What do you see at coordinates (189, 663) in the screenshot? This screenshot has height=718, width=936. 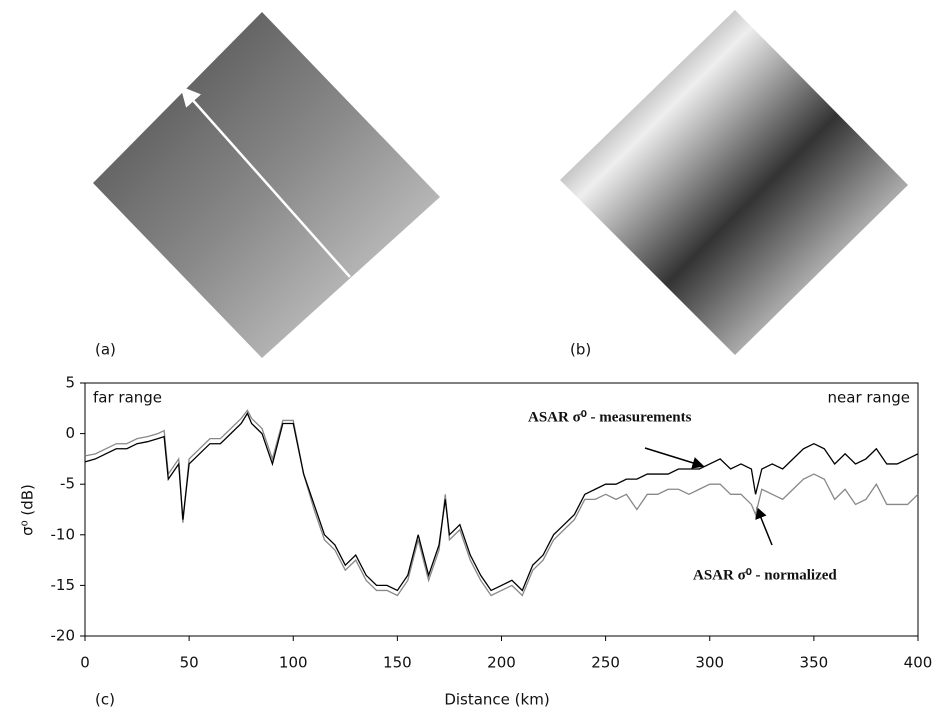 I see `x-tick-label: 50` at bounding box center [189, 663].